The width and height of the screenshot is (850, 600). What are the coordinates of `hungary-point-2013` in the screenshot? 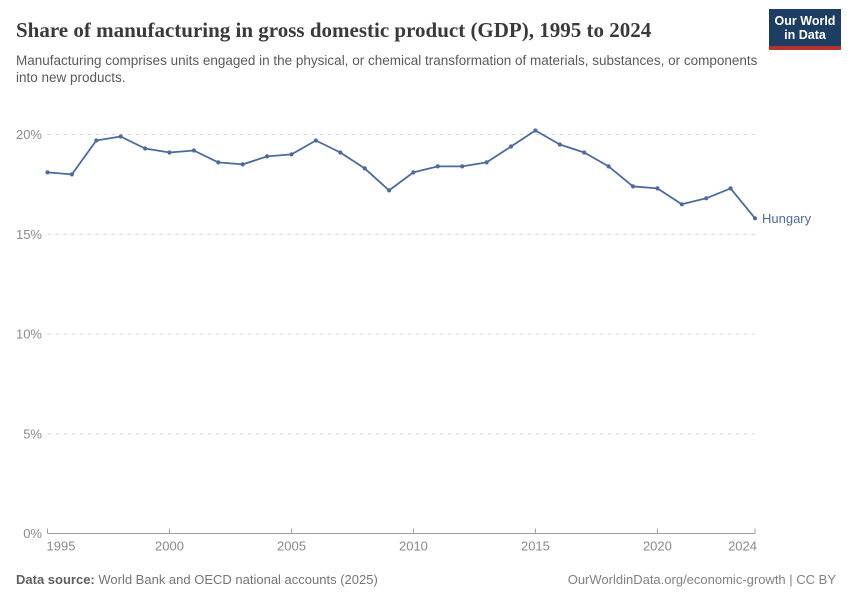 It's located at (486, 162).